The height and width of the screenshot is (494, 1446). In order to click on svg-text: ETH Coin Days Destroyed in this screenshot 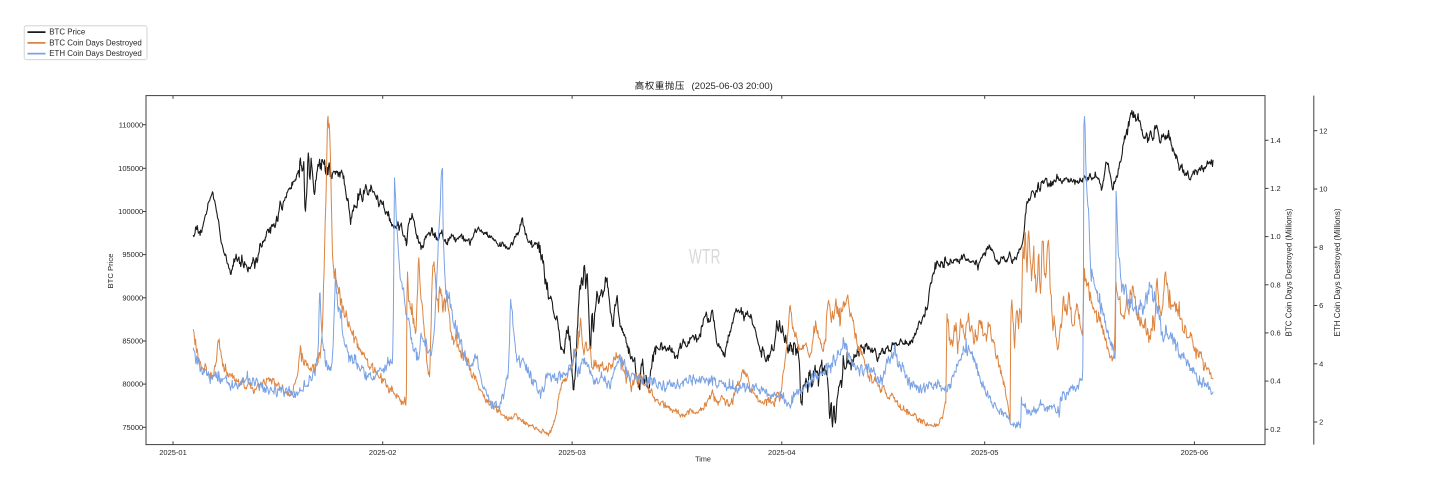, I will do `click(95, 53)`.